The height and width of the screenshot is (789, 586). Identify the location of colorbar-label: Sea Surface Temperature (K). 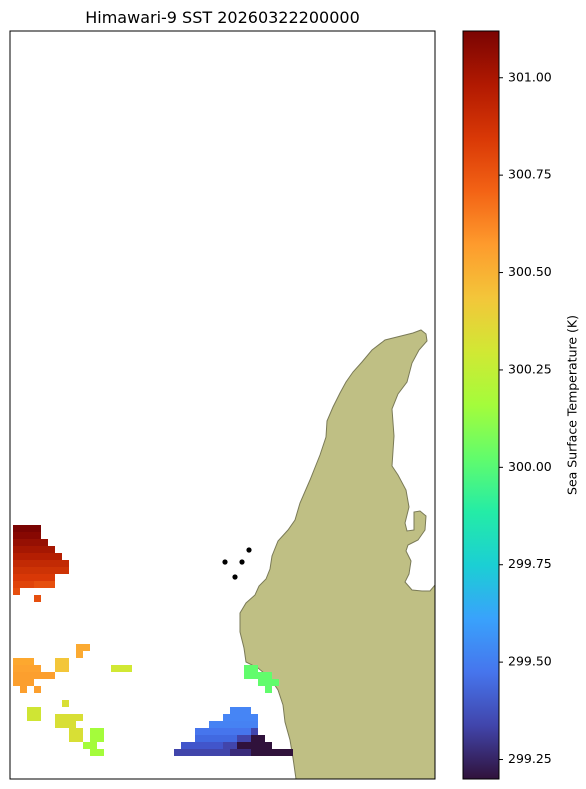
(572, 405).